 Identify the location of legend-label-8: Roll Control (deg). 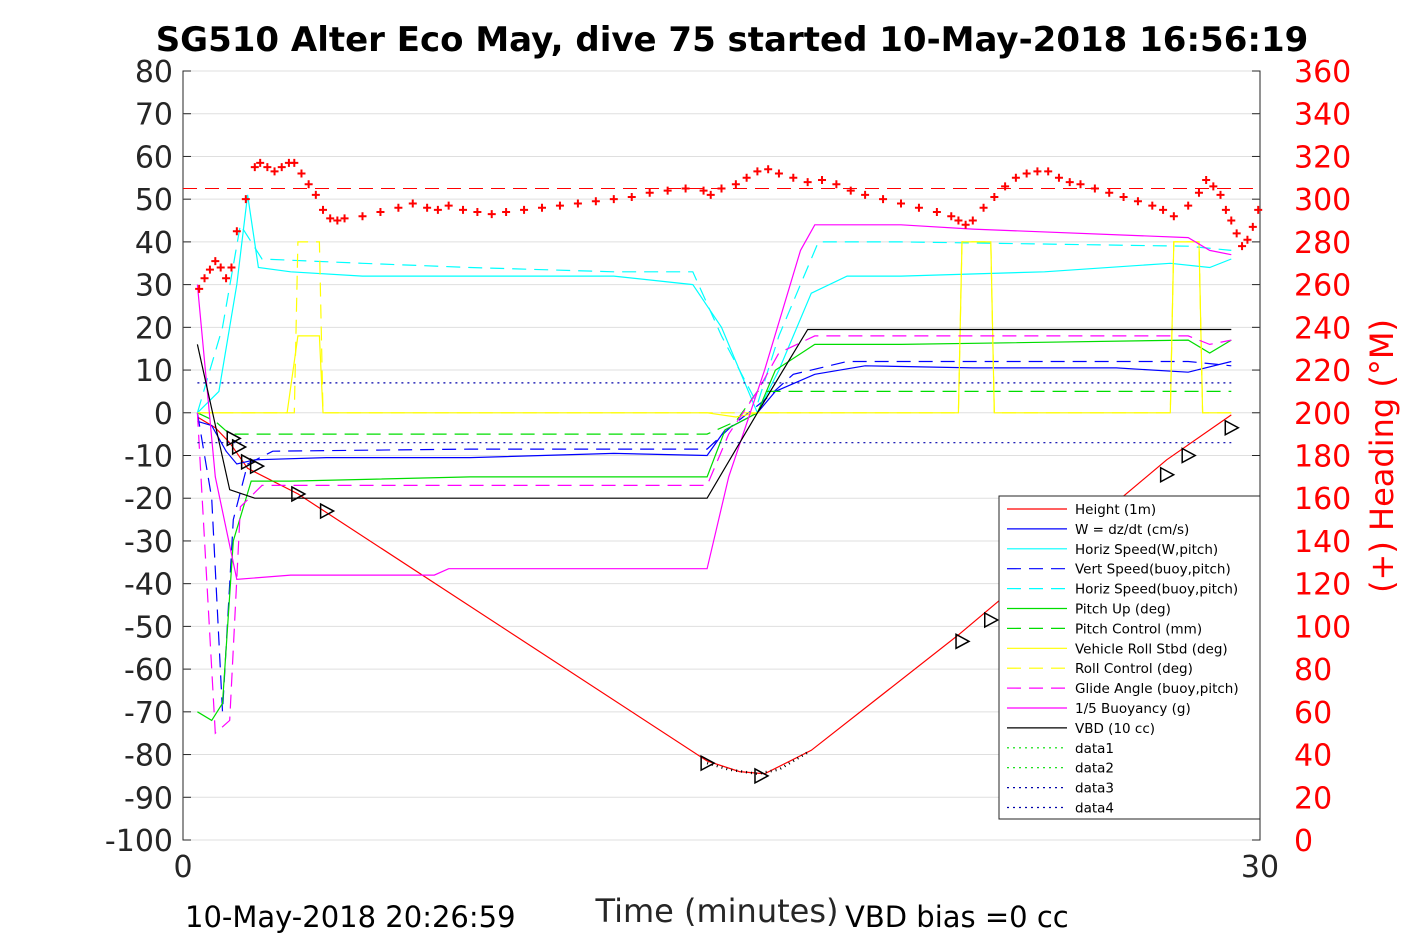
(1134, 669).